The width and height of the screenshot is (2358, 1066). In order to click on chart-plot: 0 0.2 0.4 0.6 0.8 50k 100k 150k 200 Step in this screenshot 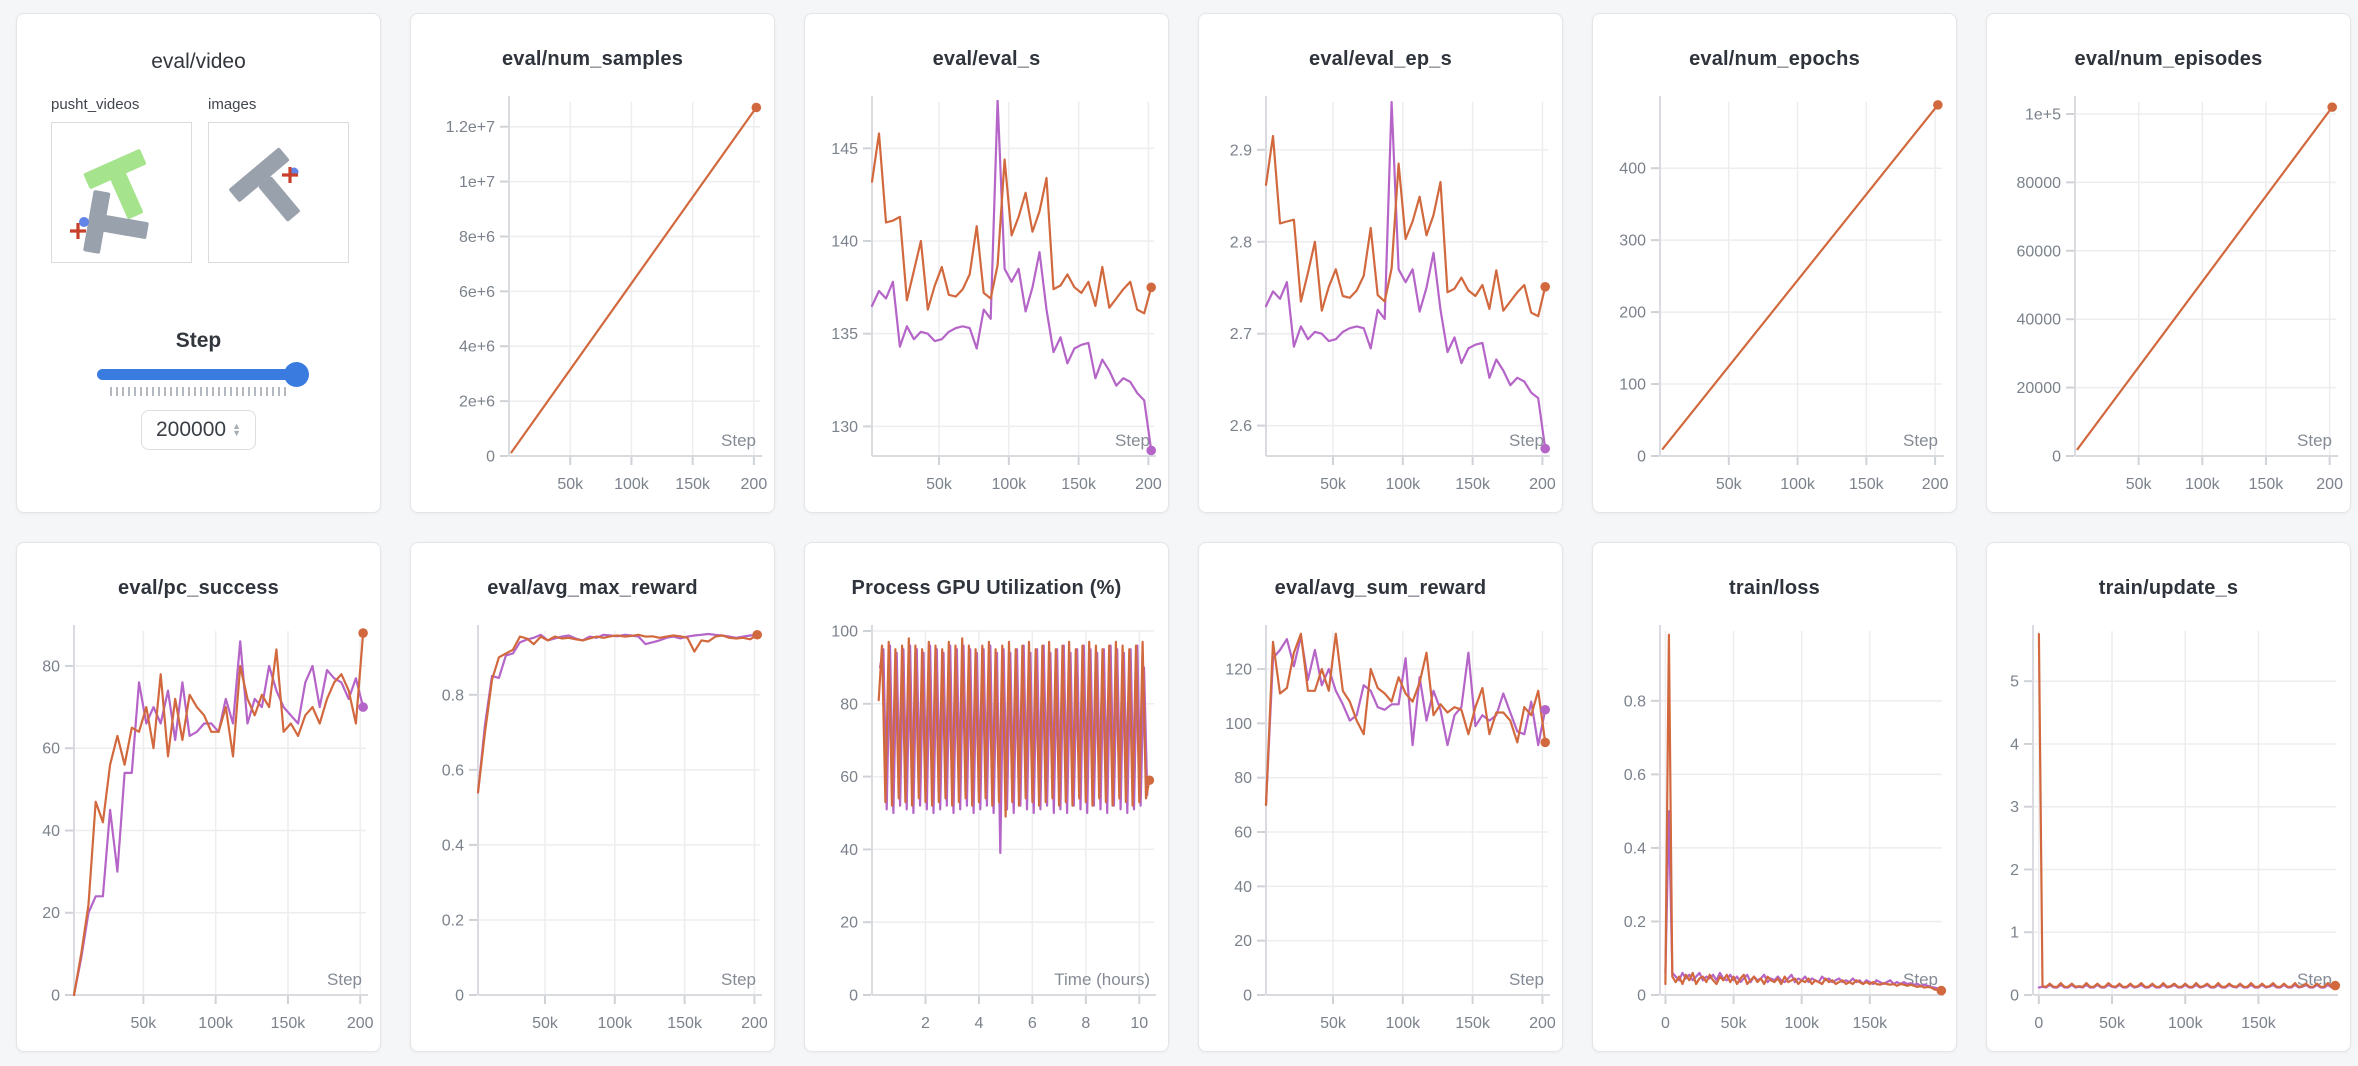, I will do `click(592, 834)`.